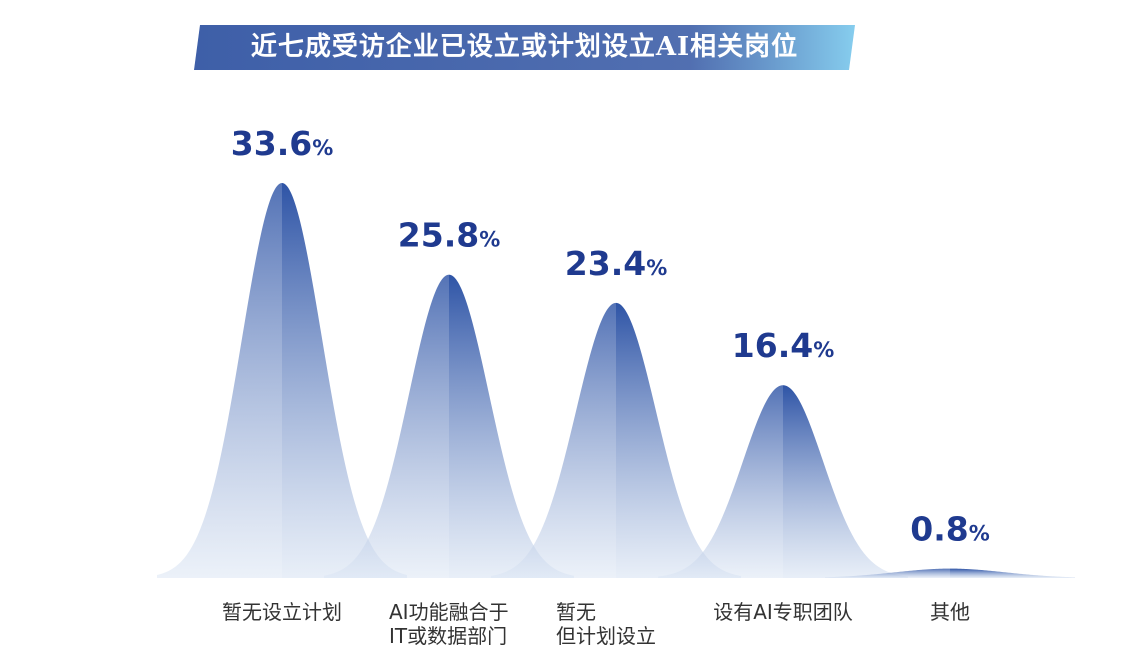  Describe the element at coordinates (282, 143) in the screenshot. I see `value-label-1: 33.6%` at that location.